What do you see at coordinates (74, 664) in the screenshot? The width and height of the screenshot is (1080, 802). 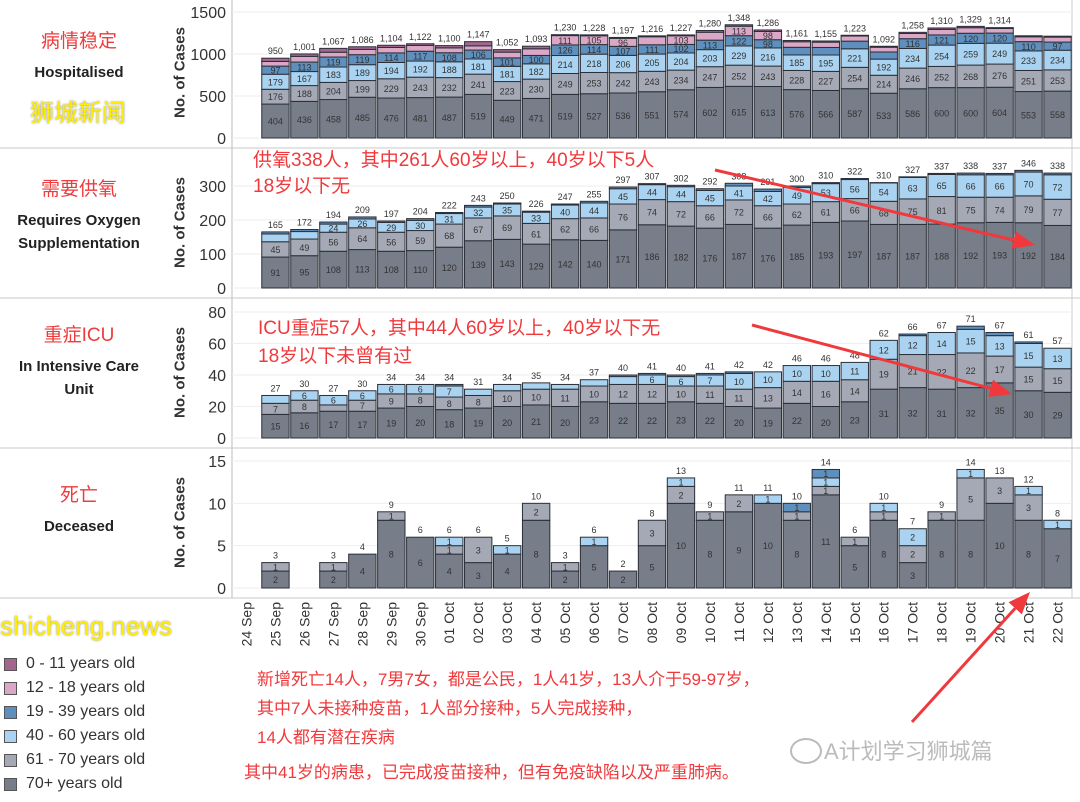 I see `legend-item: 0 - 11 years old` at bounding box center [74, 664].